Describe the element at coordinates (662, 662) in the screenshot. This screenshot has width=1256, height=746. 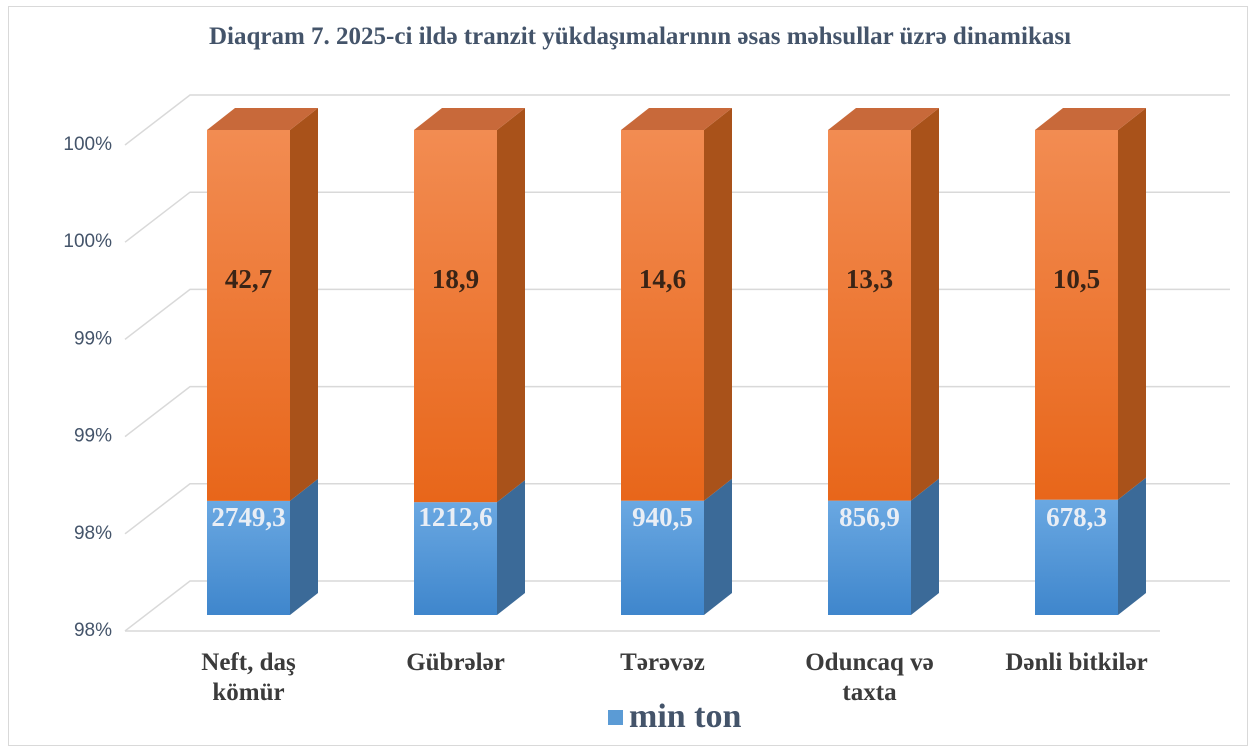
I see `x-tick-label: Tərəvəz` at that location.